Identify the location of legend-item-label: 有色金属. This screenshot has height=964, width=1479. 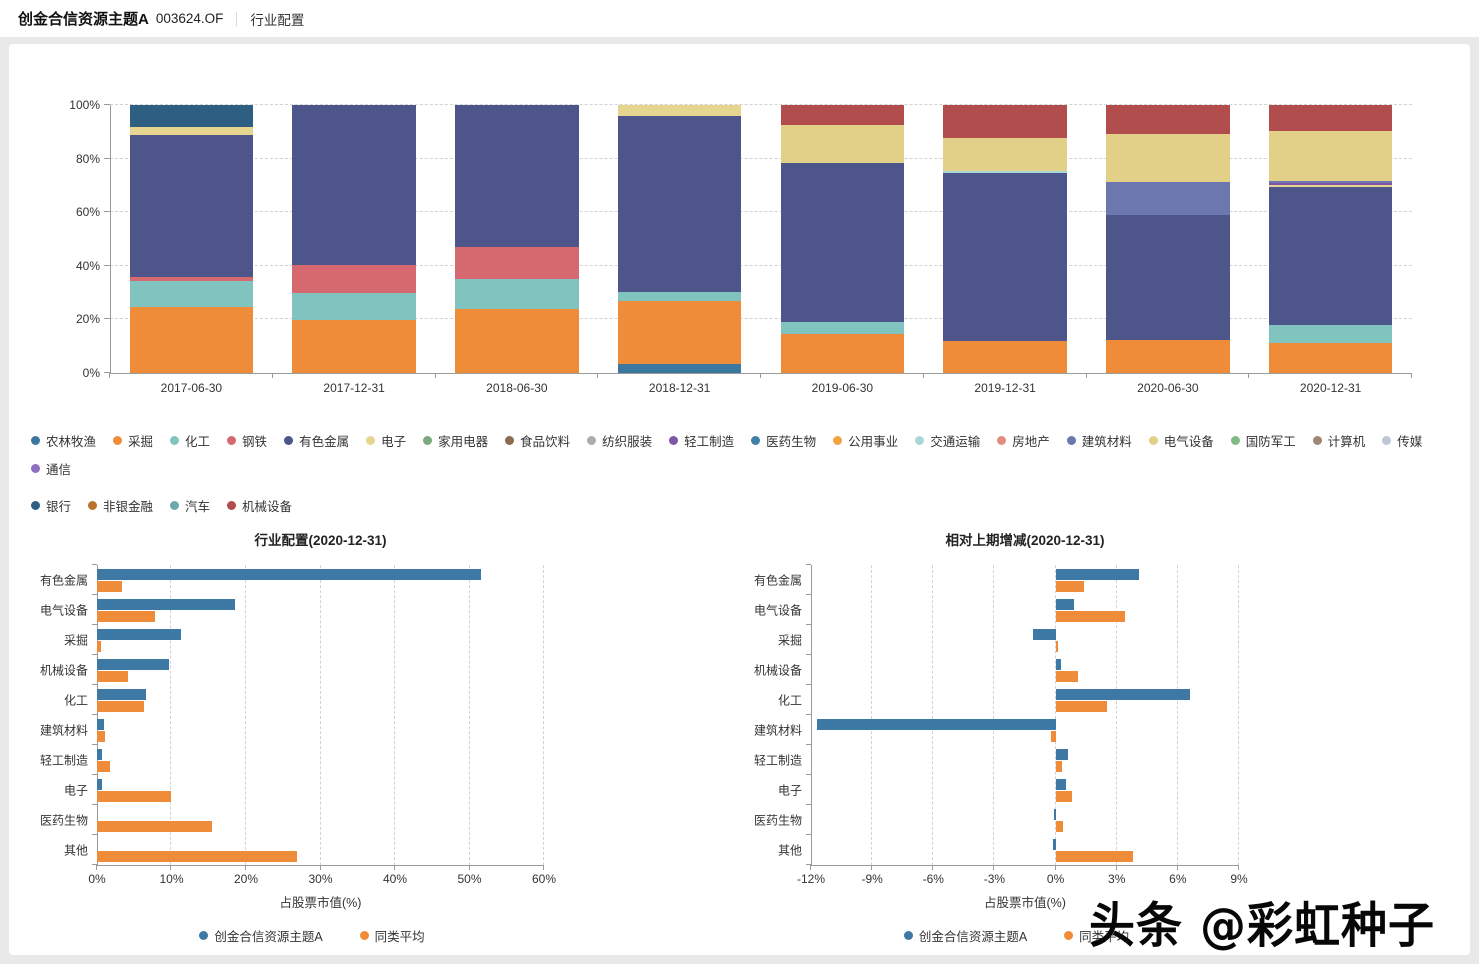
(324, 442).